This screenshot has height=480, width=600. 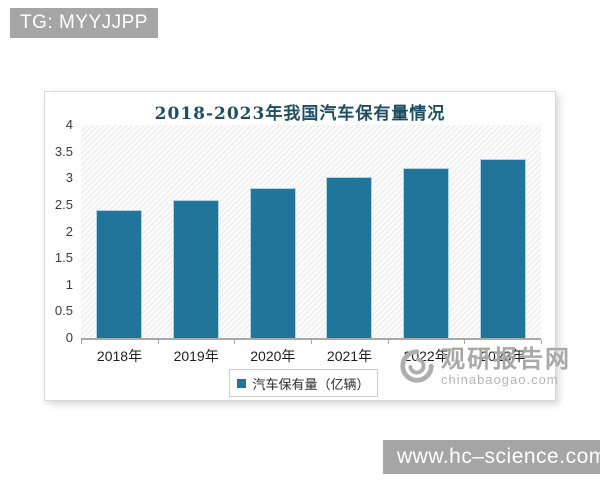 What do you see at coordinates (242, 383) in the screenshot?
I see `legend-swatch` at bounding box center [242, 383].